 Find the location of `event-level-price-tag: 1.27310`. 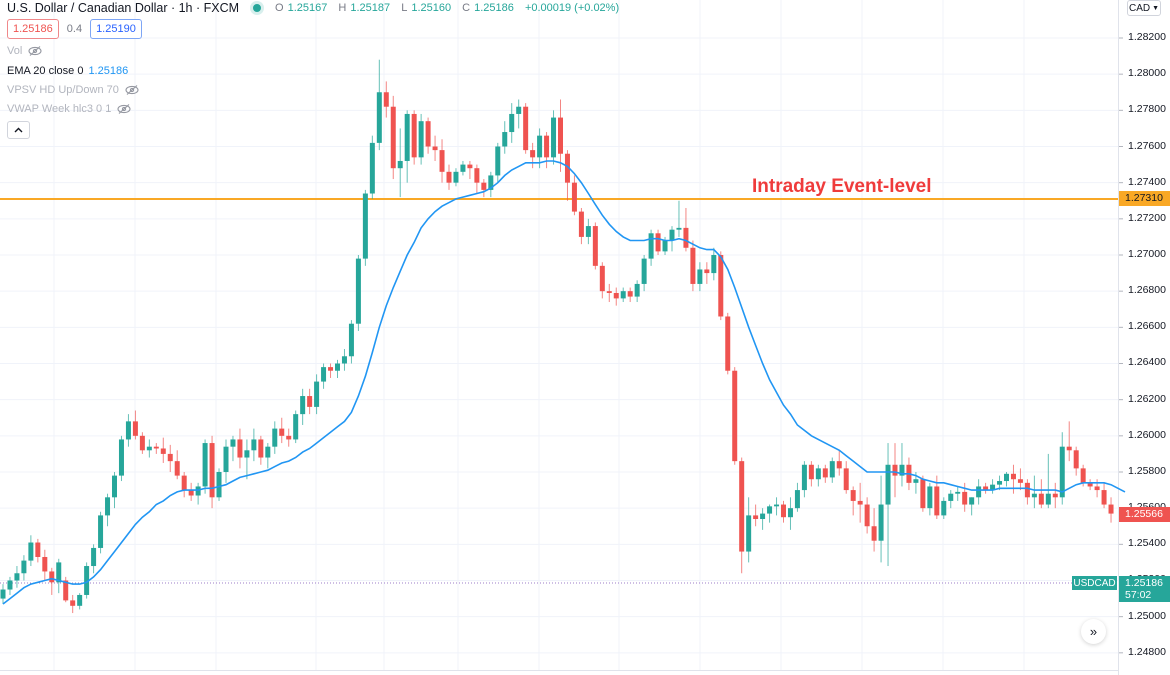

event-level-price-tag: 1.27310 is located at coordinates (1144, 199).